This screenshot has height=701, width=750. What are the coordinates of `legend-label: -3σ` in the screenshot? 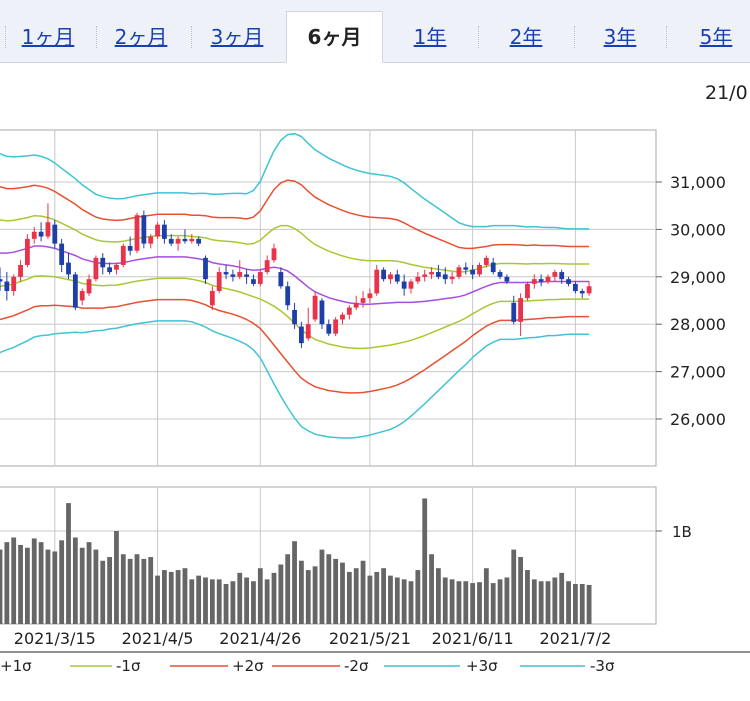 It's located at (602, 666).